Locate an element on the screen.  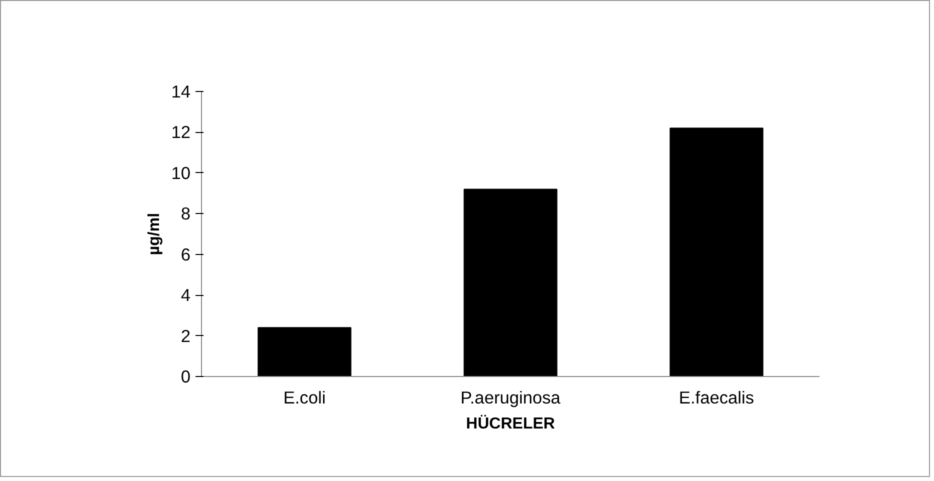
x-axis-title: HÜCRELER is located at coordinates (511, 423).